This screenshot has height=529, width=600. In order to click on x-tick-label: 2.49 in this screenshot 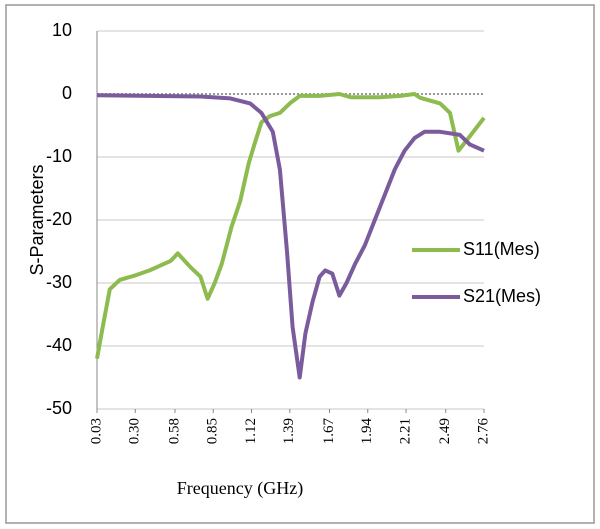, I will do `click(445, 431)`.